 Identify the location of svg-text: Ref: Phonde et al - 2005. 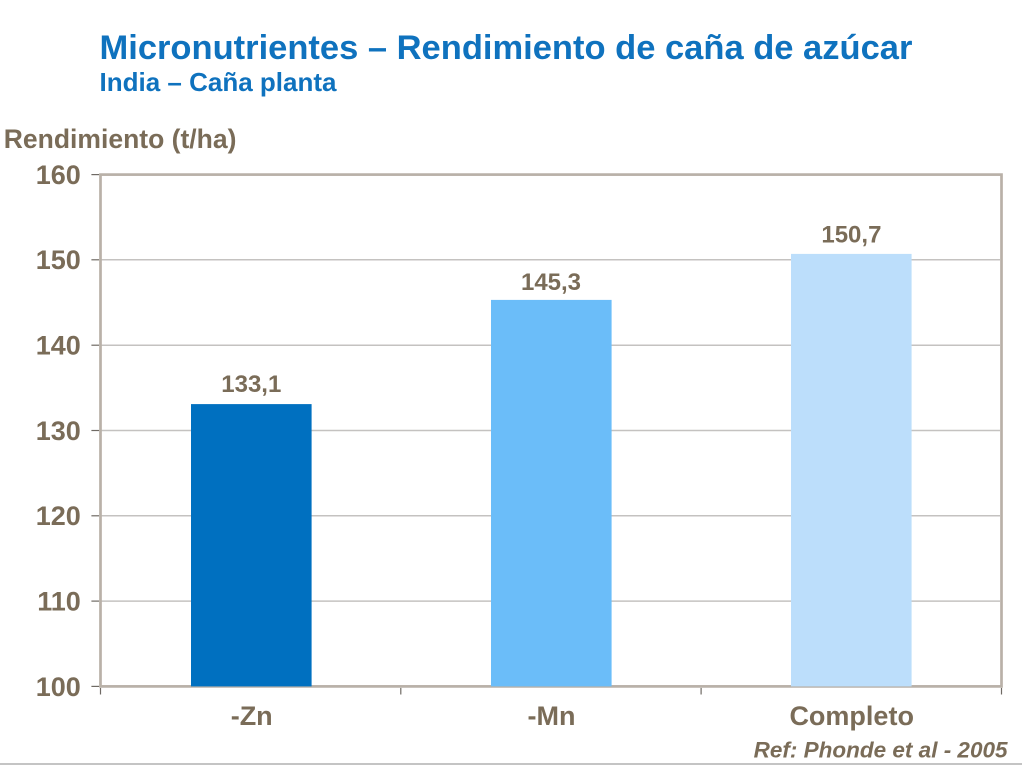
(881, 750).